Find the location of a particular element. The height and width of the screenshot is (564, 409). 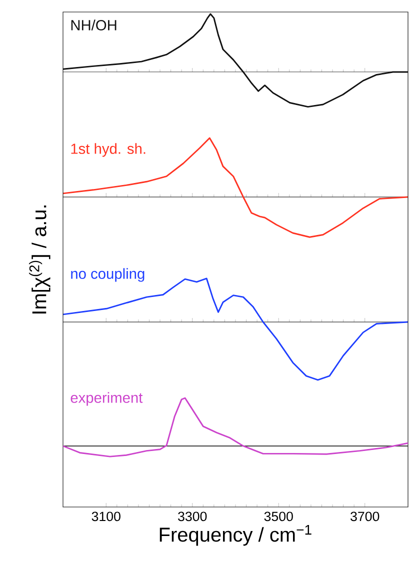

series-label: 1st hyd. sh. is located at coordinates (108, 150).